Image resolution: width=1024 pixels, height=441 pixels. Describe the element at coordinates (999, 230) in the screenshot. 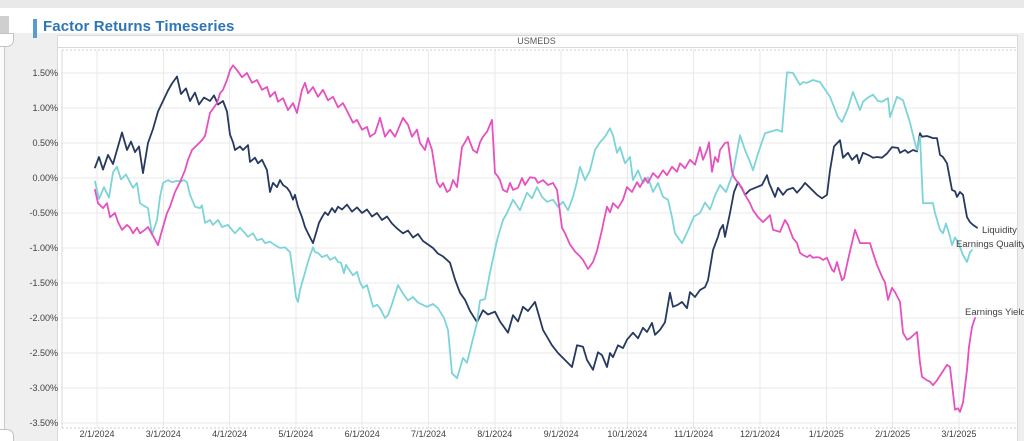

I see `series-end-label-liquidity: Liquidity` at that location.